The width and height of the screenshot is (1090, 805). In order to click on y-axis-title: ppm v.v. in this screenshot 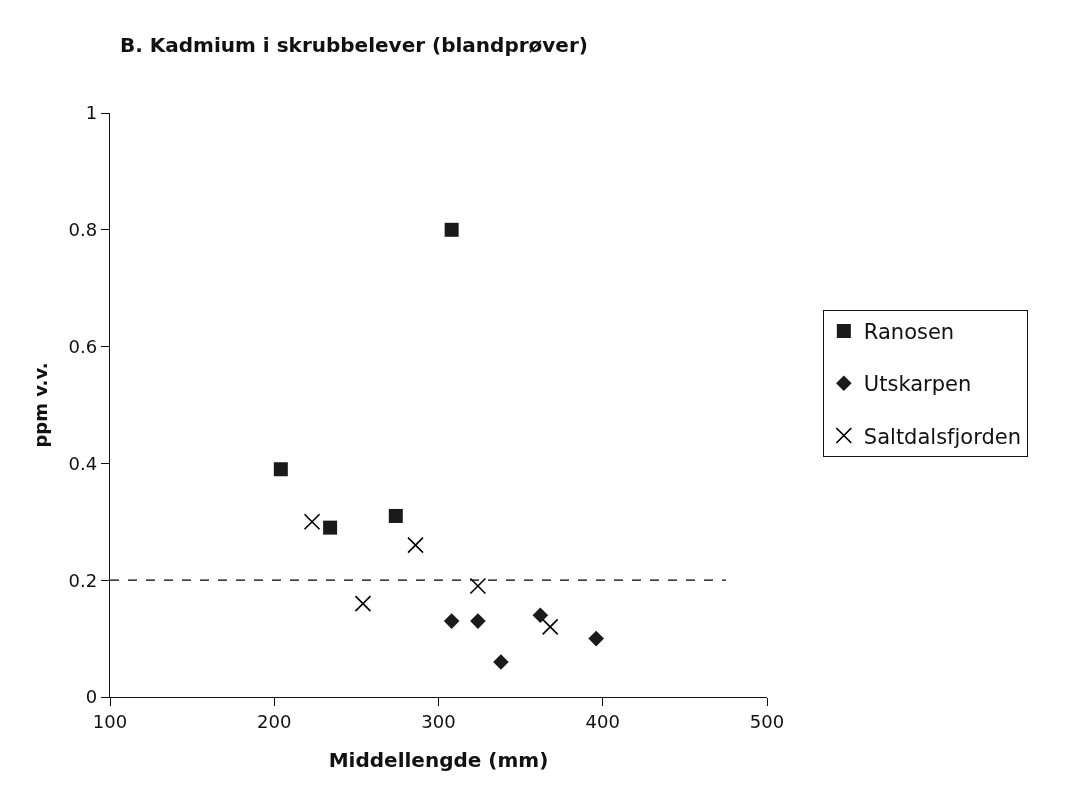, I will do `click(40, 405)`.